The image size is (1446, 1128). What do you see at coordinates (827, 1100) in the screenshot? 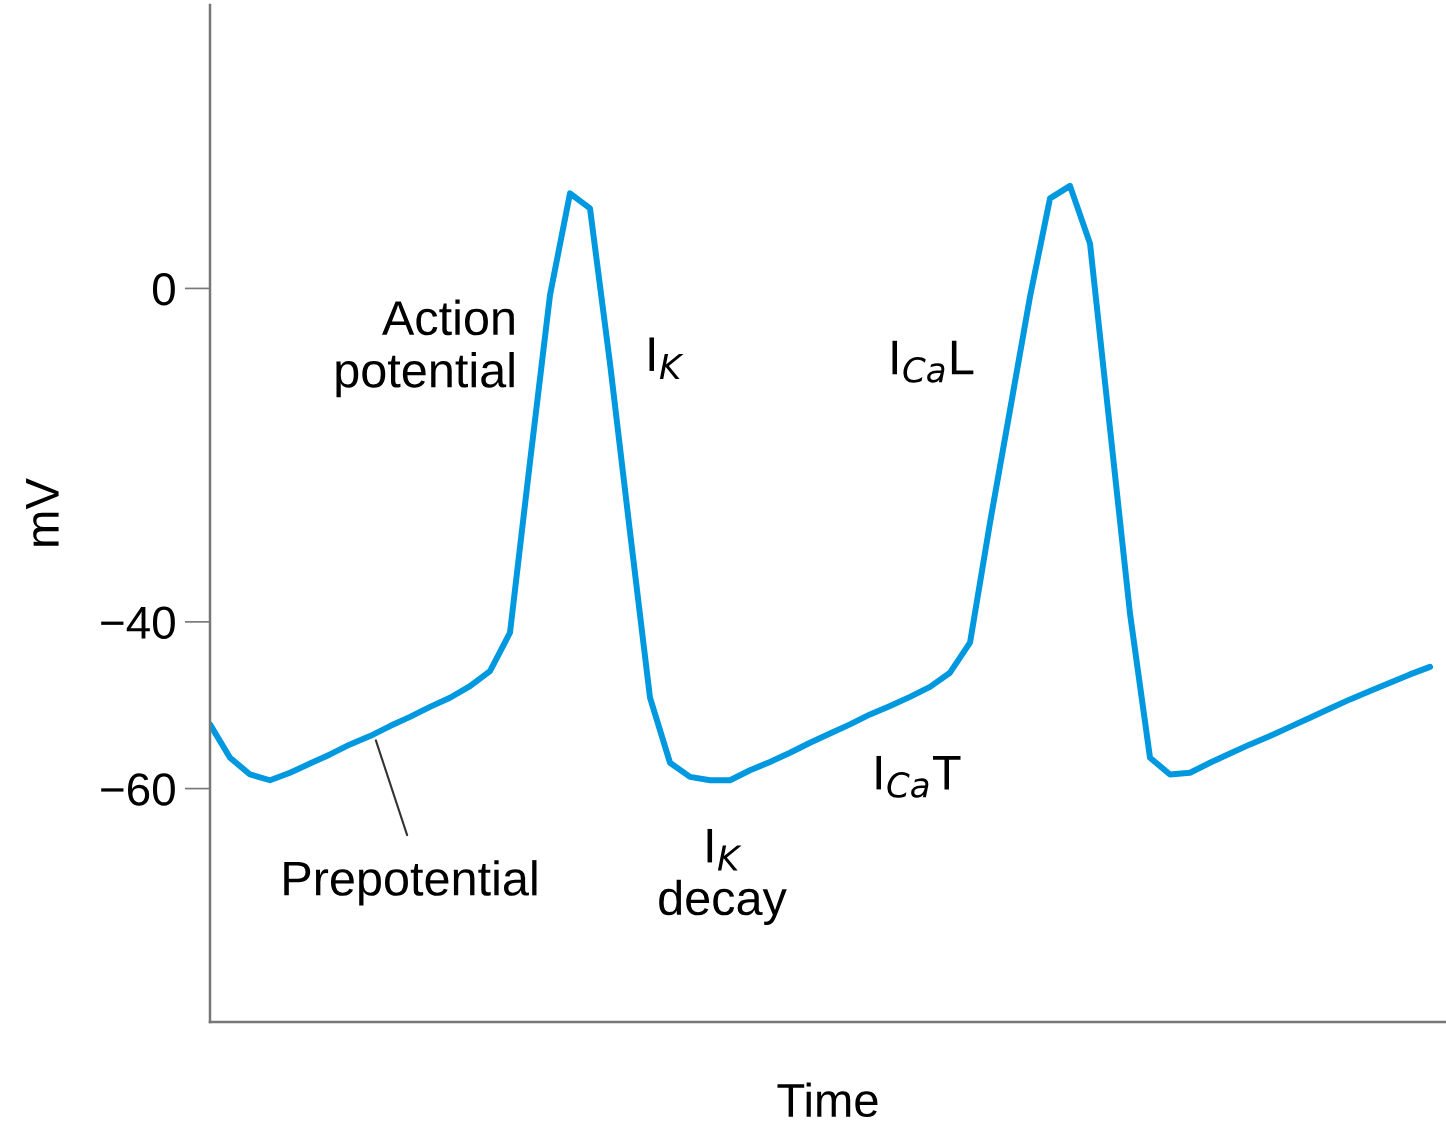
I see `x-axis-title: Time` at bounding box center [827, 1100].